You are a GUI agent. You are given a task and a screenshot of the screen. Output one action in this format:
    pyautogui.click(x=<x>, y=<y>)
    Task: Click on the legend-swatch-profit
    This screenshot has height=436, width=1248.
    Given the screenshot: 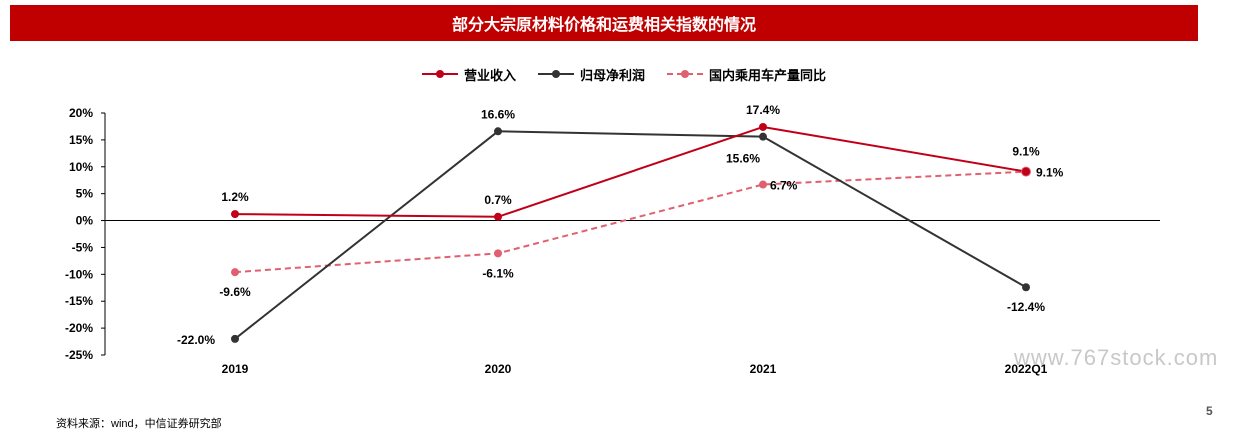 What is the action you would take?
    pyautogui.click(x=555, y=74)
    